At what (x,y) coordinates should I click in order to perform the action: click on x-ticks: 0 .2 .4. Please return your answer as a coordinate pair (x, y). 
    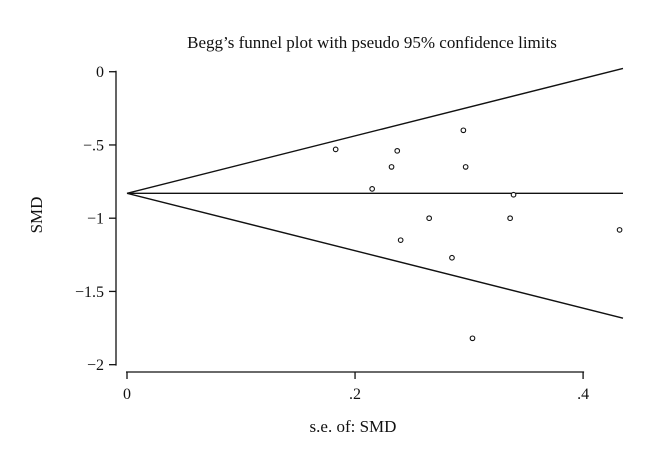
    Looking at the image, I should click on (356, 387).